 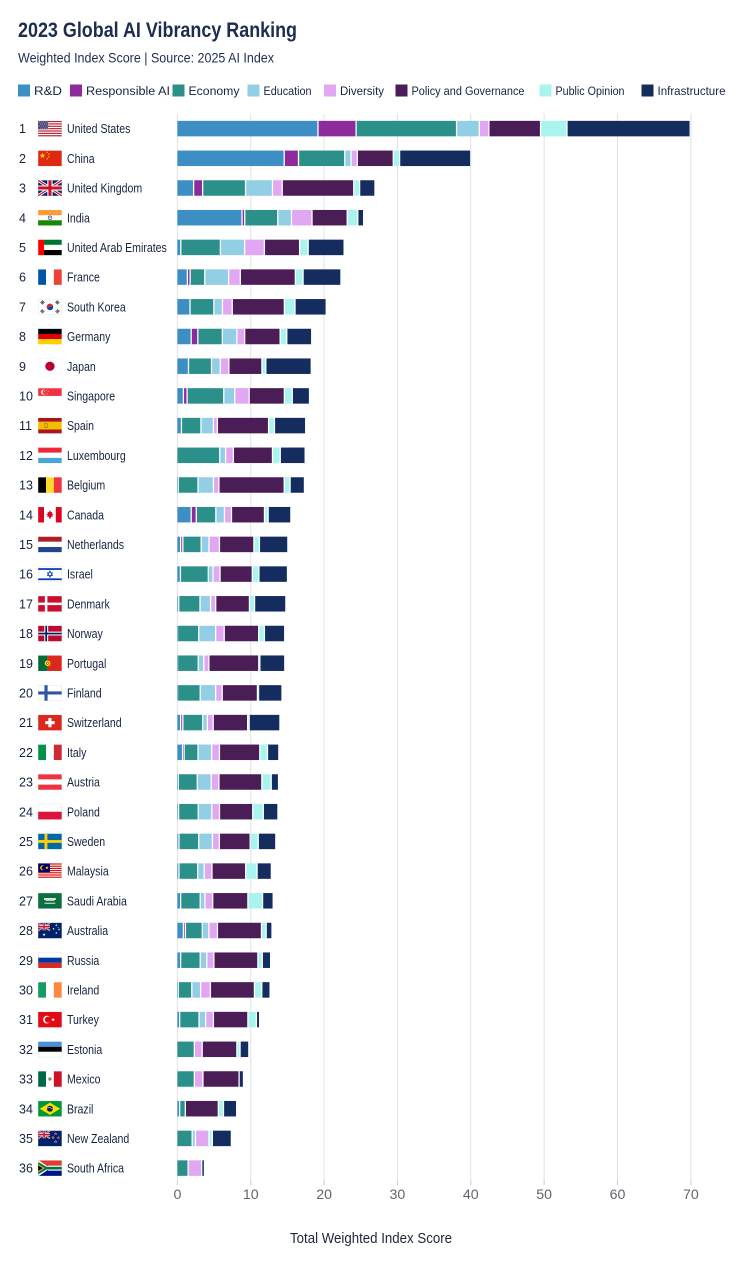 I want to click on svg-text: 21, so click(x=26, y=723).